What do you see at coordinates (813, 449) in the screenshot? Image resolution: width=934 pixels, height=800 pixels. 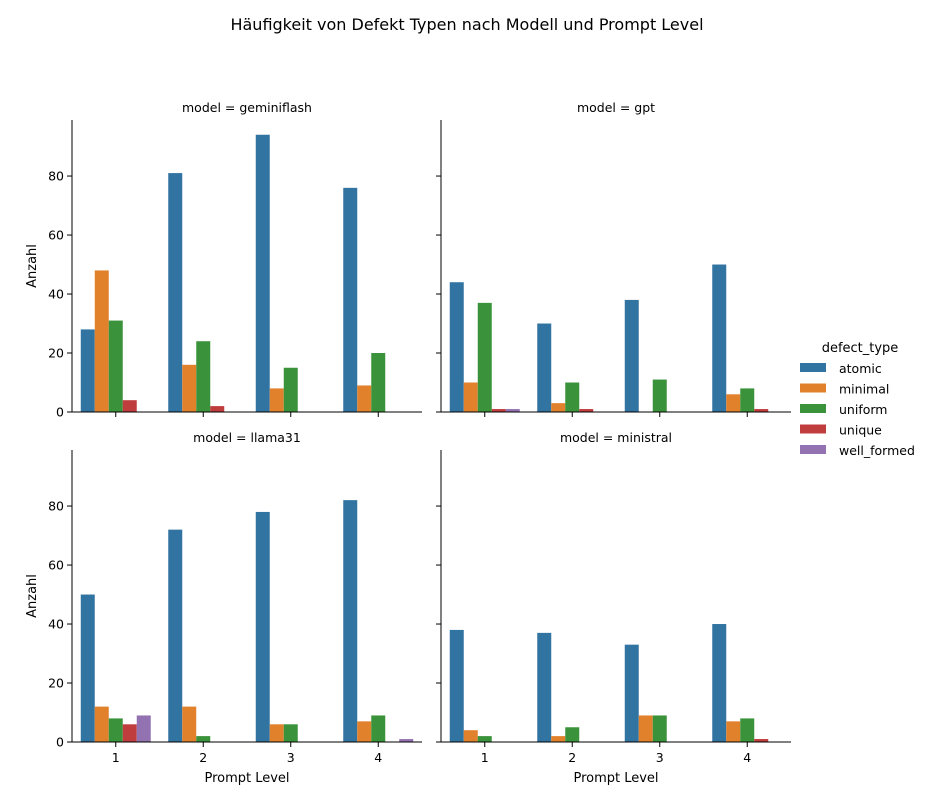 I see `legend-swatch-well_formed` at bounding box center [813, 449].